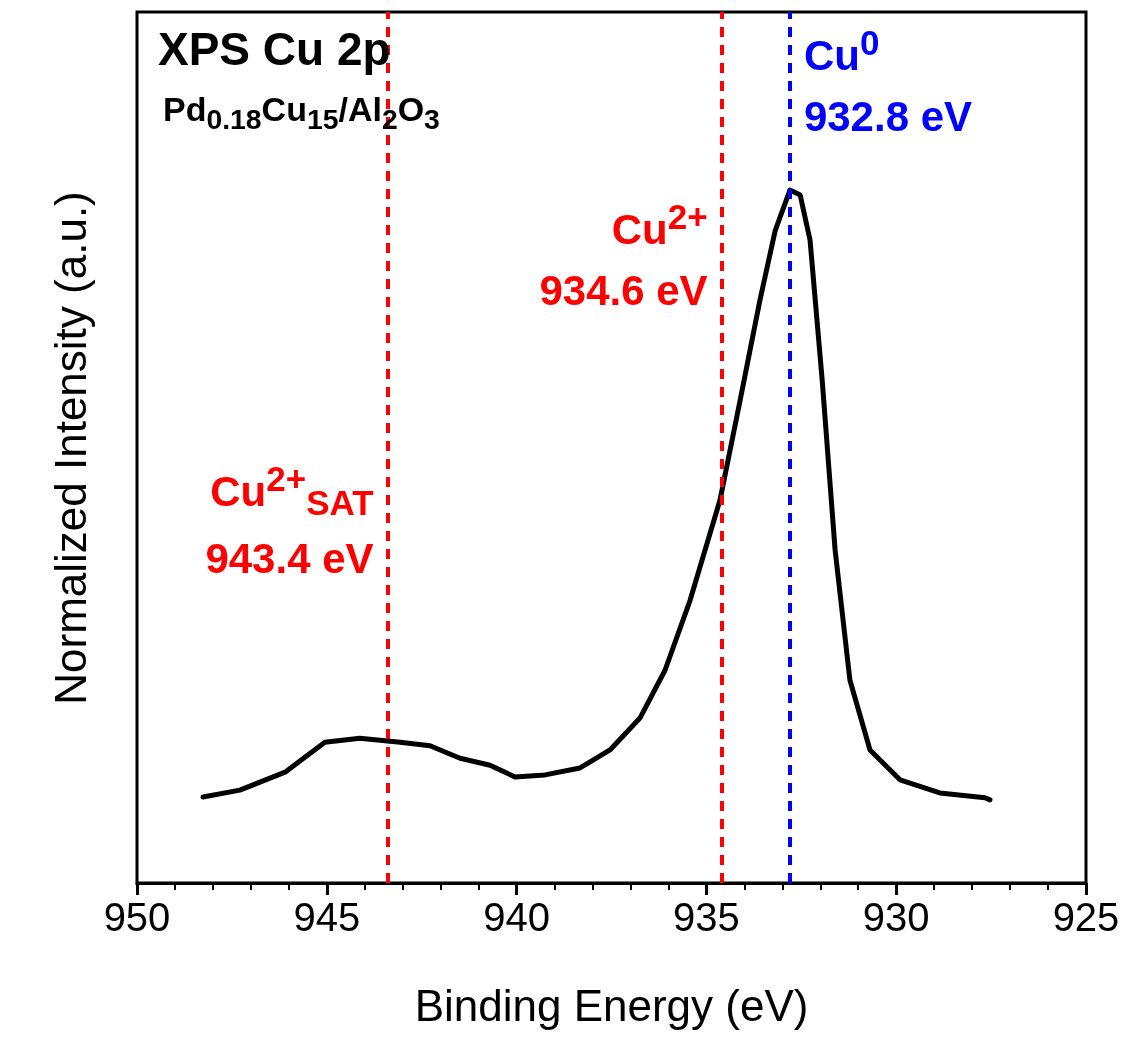 This screenshot has height=1059, width=1140. What do you see at coordinates (1086, 917) in the screenshot?
I see `x-tick-label: 925` at bounding box center [1086, 917].